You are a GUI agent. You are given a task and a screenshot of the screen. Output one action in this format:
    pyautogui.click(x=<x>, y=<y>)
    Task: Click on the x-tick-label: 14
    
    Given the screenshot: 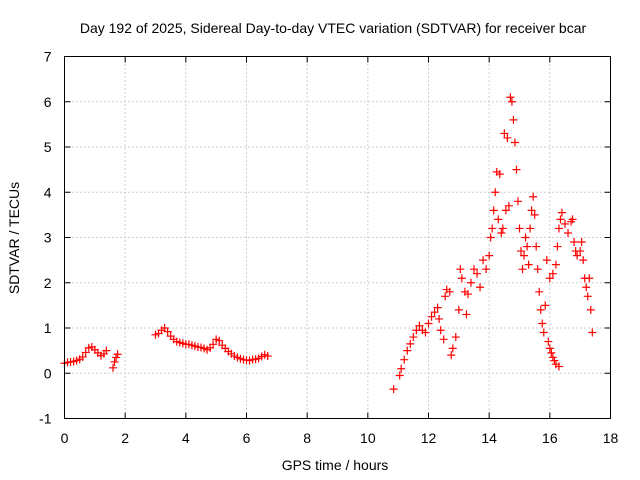 What is the action you would take?
    pyautogui.click(x=489, y=438)
    